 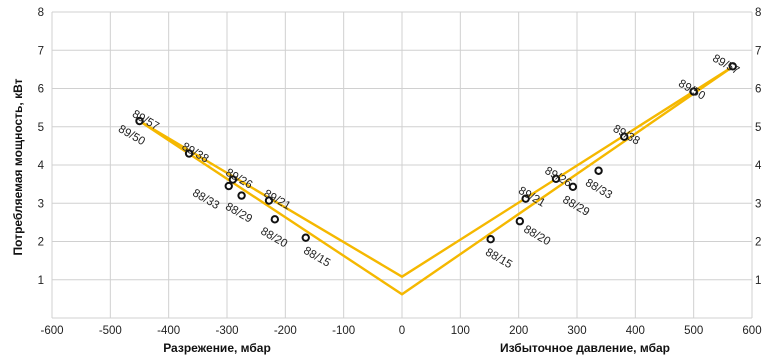 I want to click on y-tick-label-right: 4, so click(x=758, y=166).